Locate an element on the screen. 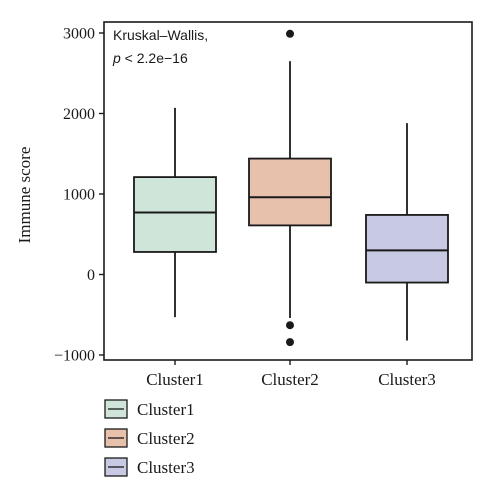  legend-item-cluster3: Cluster3 is located at coordinates (149, 467).